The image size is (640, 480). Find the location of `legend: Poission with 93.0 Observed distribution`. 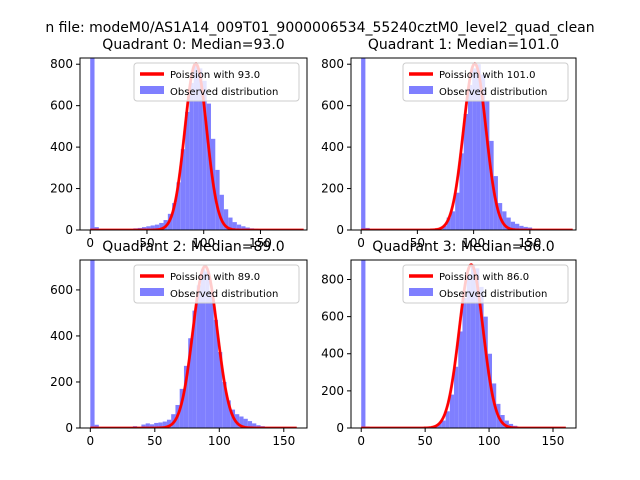

legend: Poission with 93.0 Observed distribution is located at coordinates (216, 82).